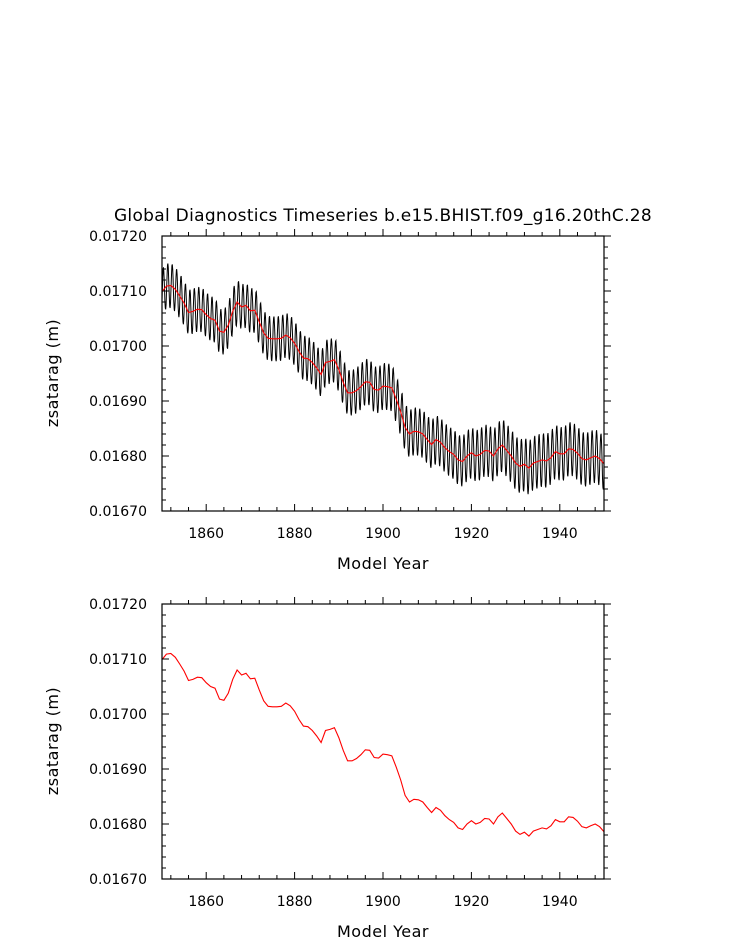  What do you see at coordinates (52, 373) in the screenshot?
I see `top-y-axis-label: zsatarag (m)` at bounding box center [52, 373].